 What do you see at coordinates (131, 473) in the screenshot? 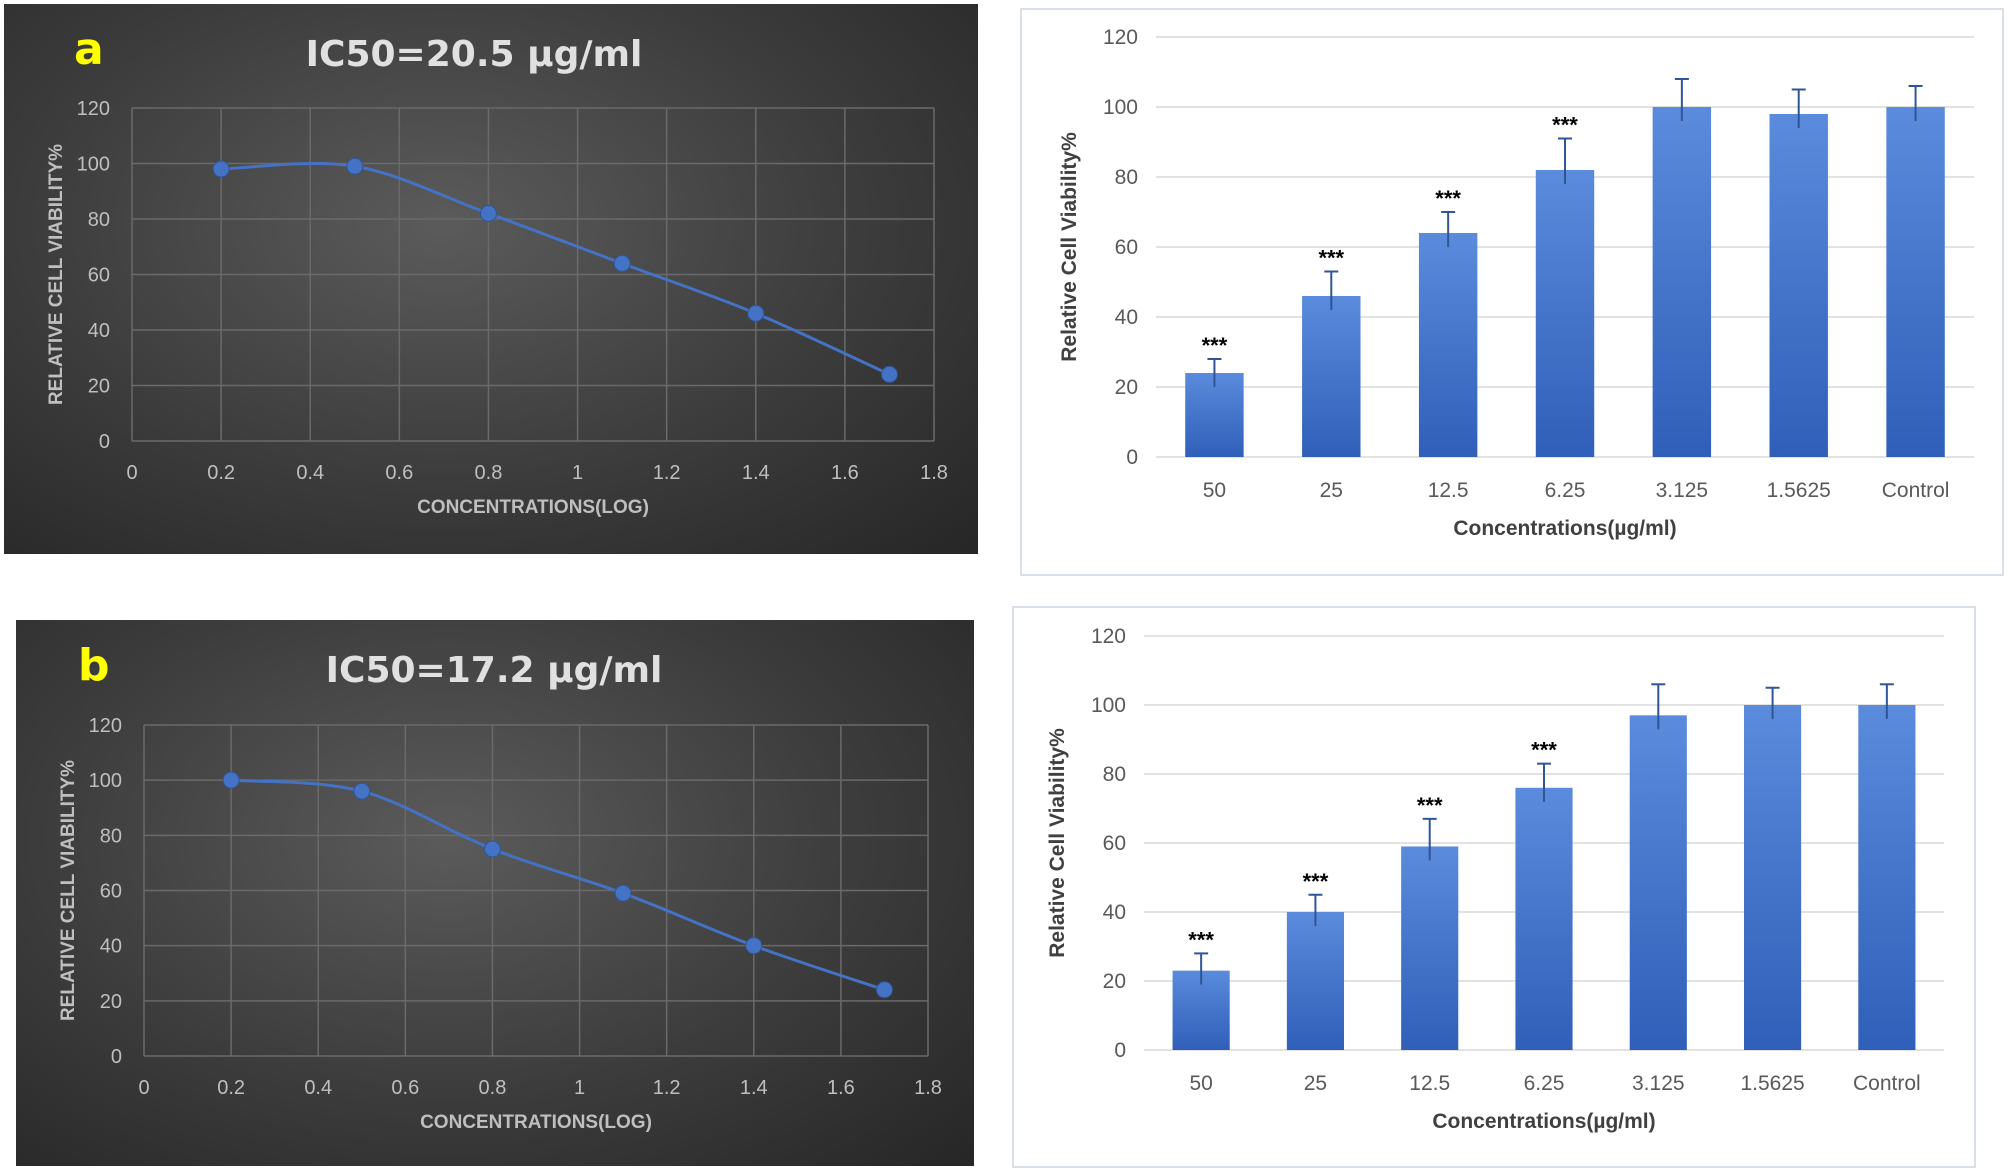
I see `x-tick-label: 0` at bounding box center [131, 473].